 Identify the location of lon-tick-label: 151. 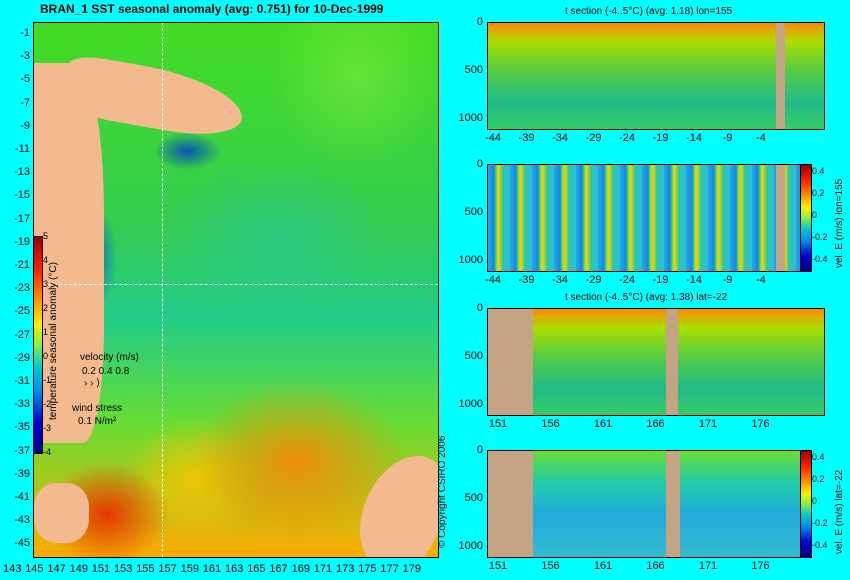
(101, 569).